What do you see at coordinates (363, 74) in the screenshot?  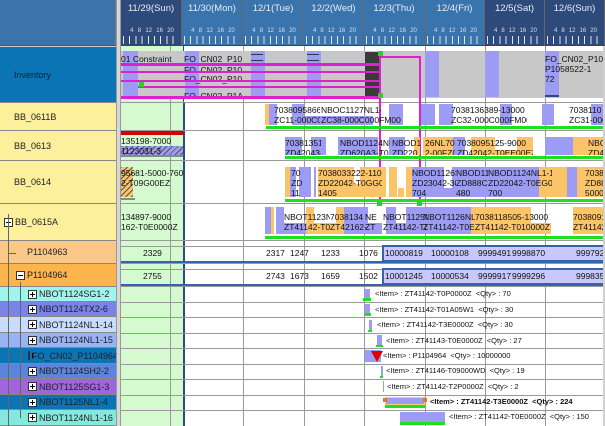 I see `inventory-bar` at bounding box center [363, 74].